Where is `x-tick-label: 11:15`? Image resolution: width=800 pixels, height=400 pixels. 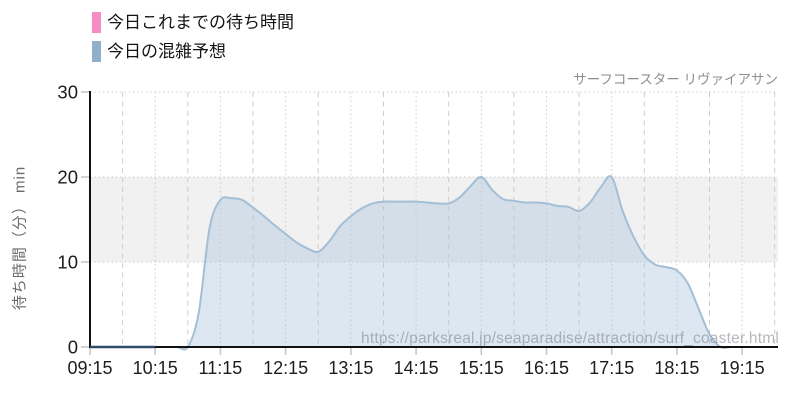 x-tick-label: 11:15 is located at coordinates (221, 368).